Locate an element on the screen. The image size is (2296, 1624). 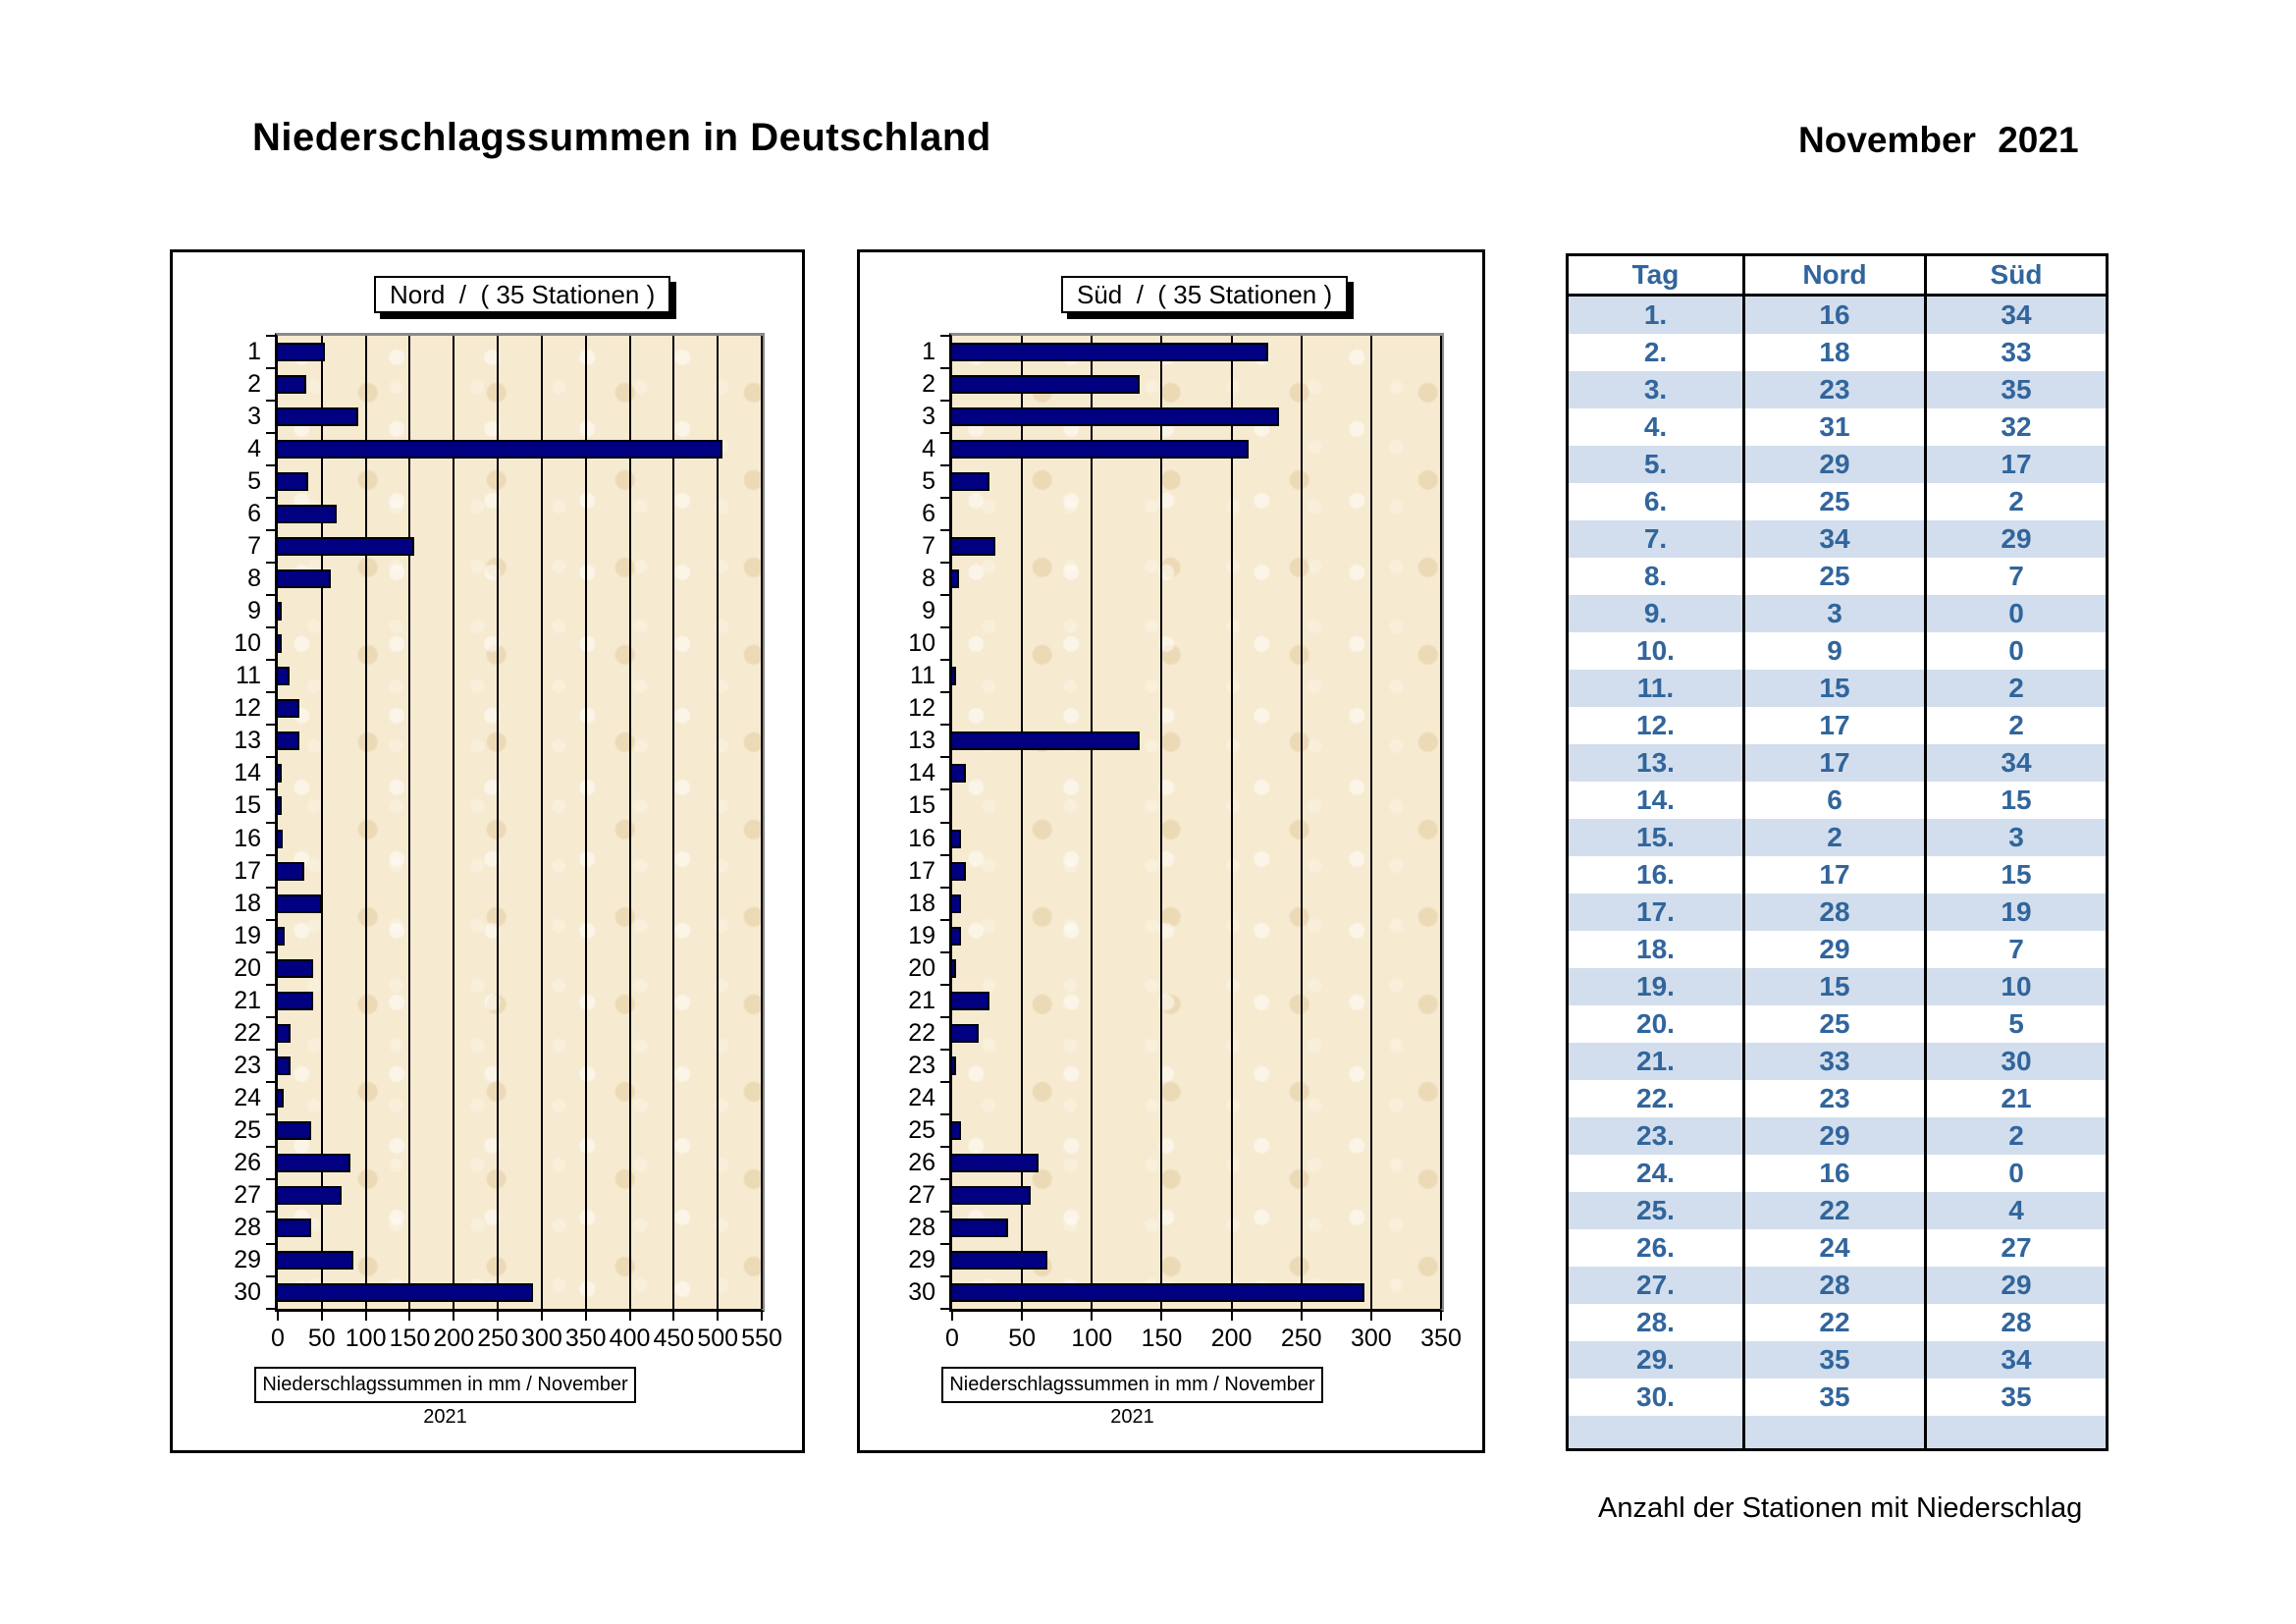
table-cell: 24. is located at coordinates (1655, 1173).